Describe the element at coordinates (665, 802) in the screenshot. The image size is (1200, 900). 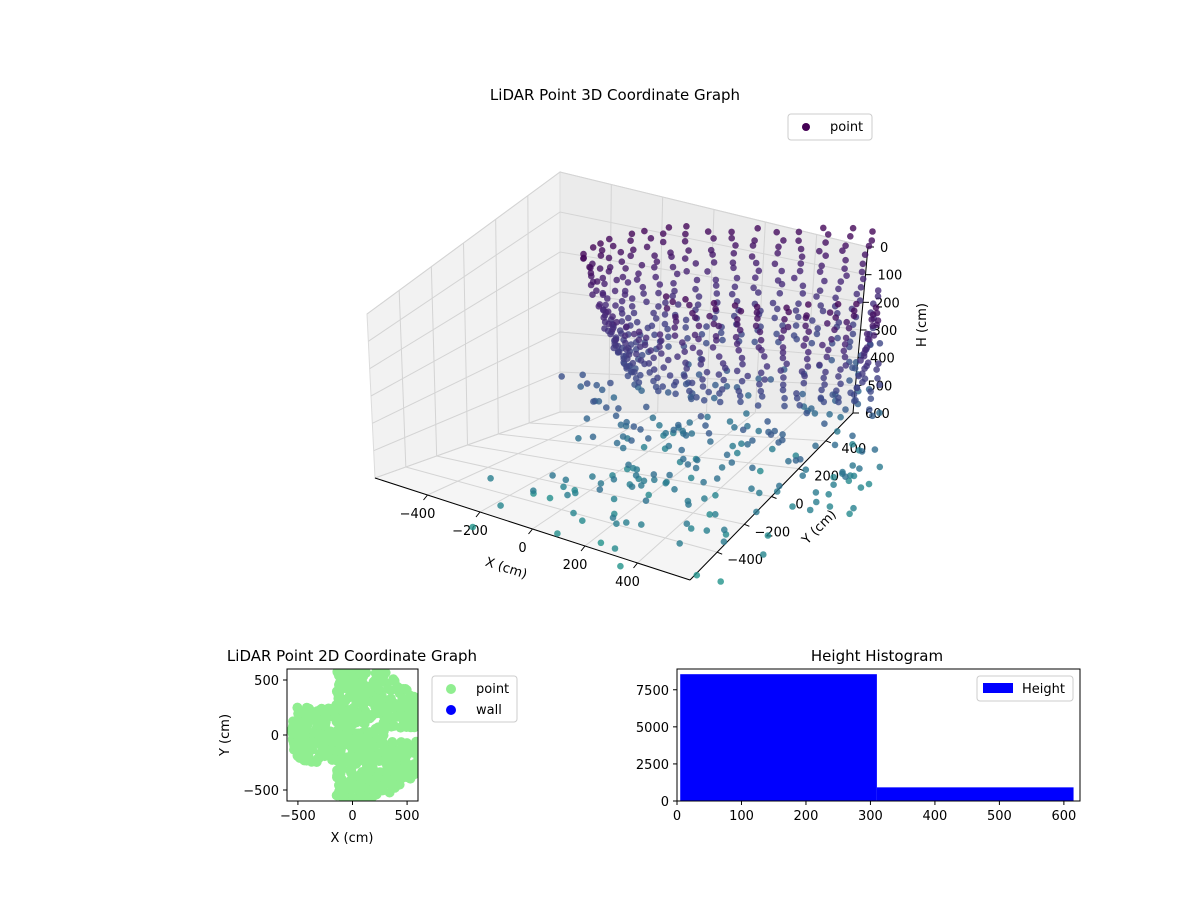
I see `histogram-y-tick-label: 0` at that location.